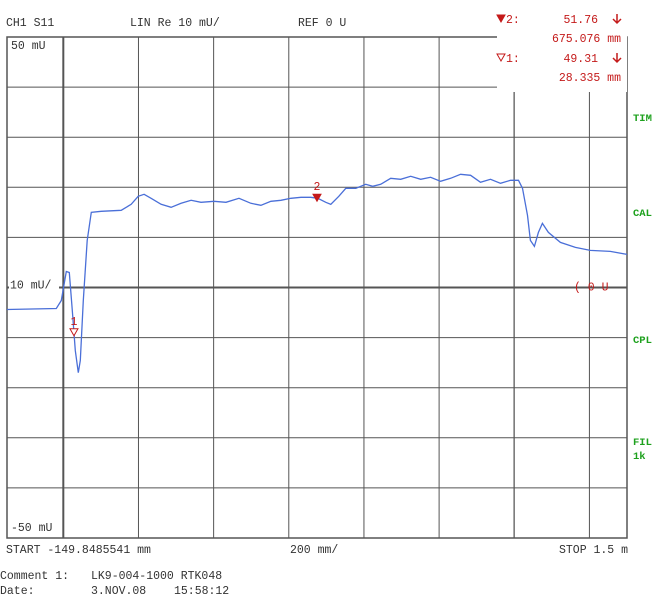  I want to click on comment-label: Comment 1:, so click(34, 576).